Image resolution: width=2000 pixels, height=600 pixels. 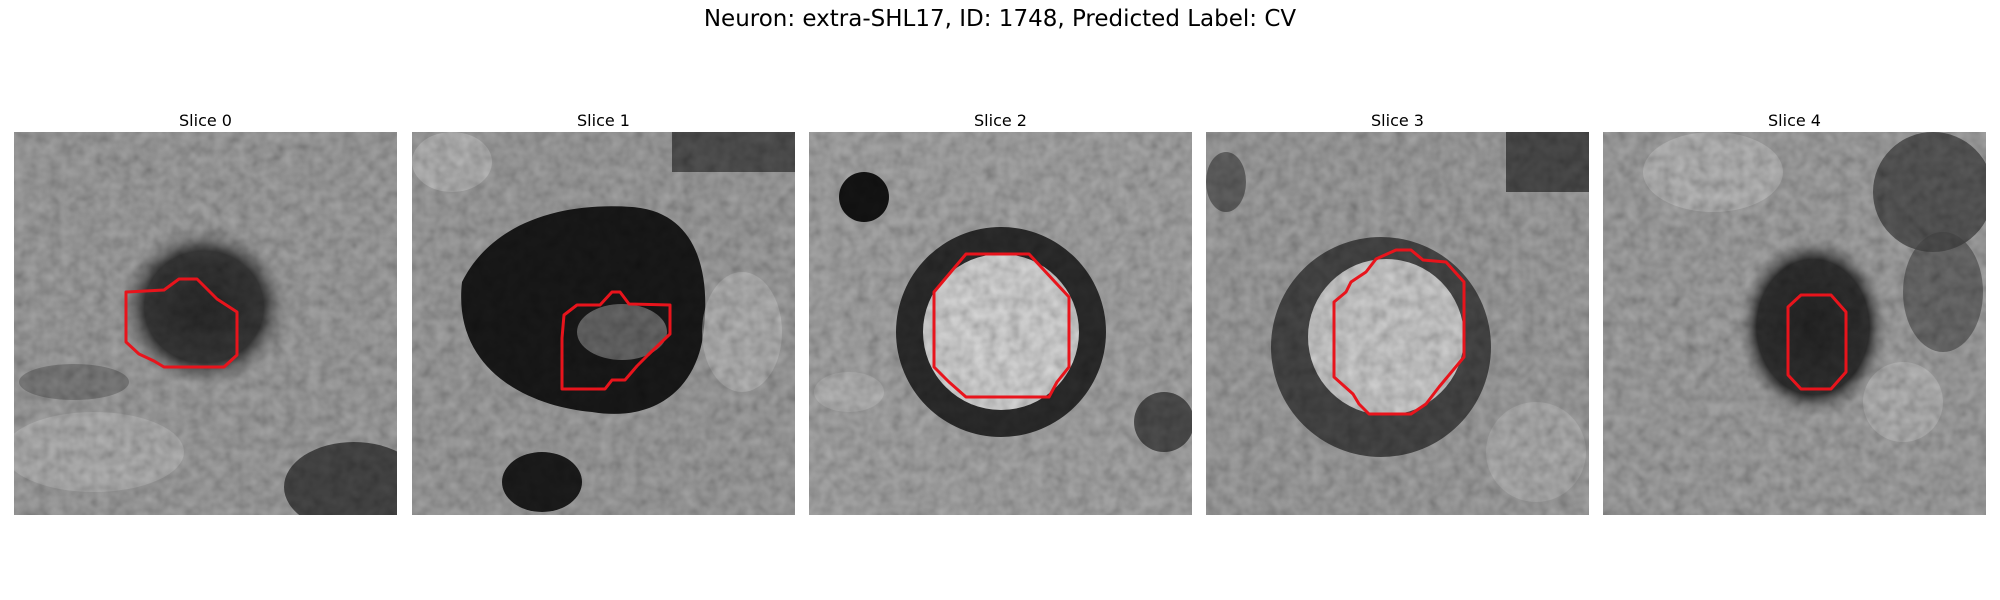 I want to click on slice-panel-1: Slice 1, so click(x=603, y=312).